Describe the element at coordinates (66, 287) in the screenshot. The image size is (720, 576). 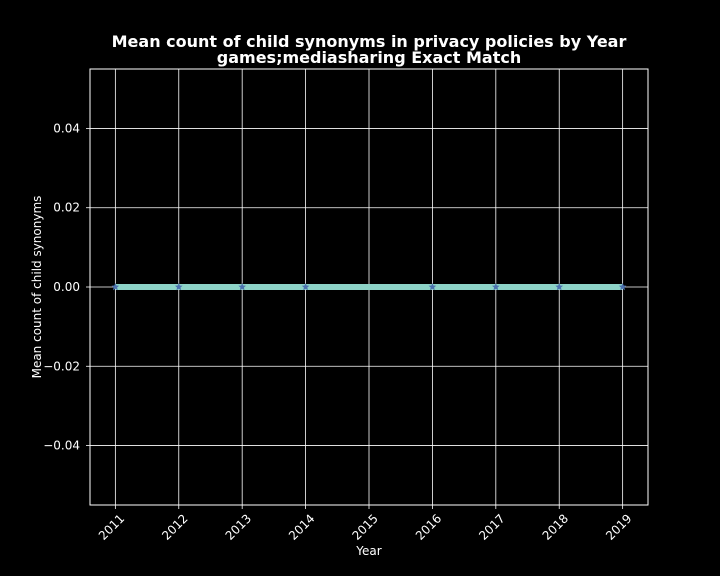
I see `y-tick-label: 0.00` at that location.